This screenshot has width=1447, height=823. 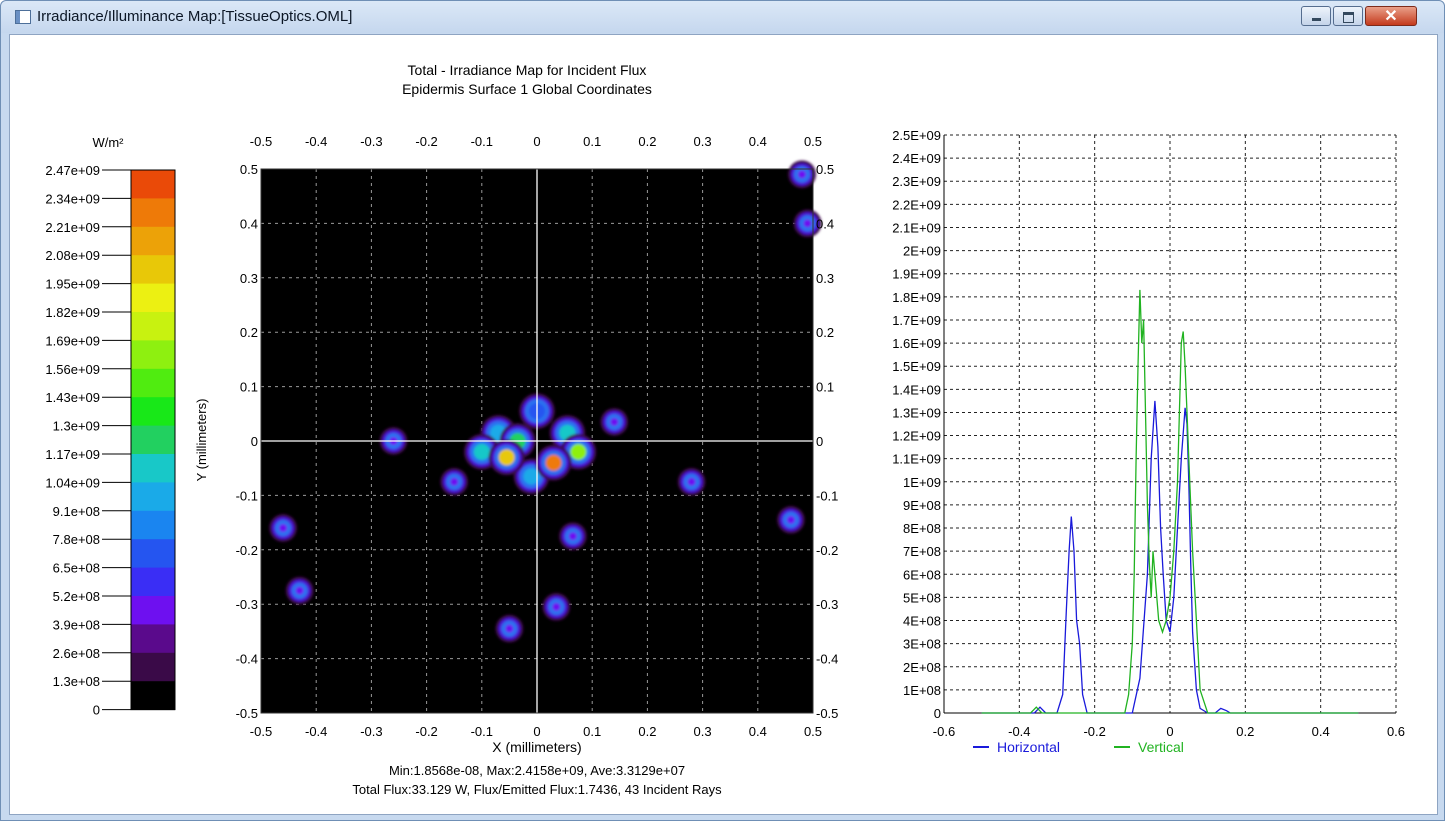 I want to click on heatmap-x-tick-label-bottom: -0.5, so click(x=261, y=731).